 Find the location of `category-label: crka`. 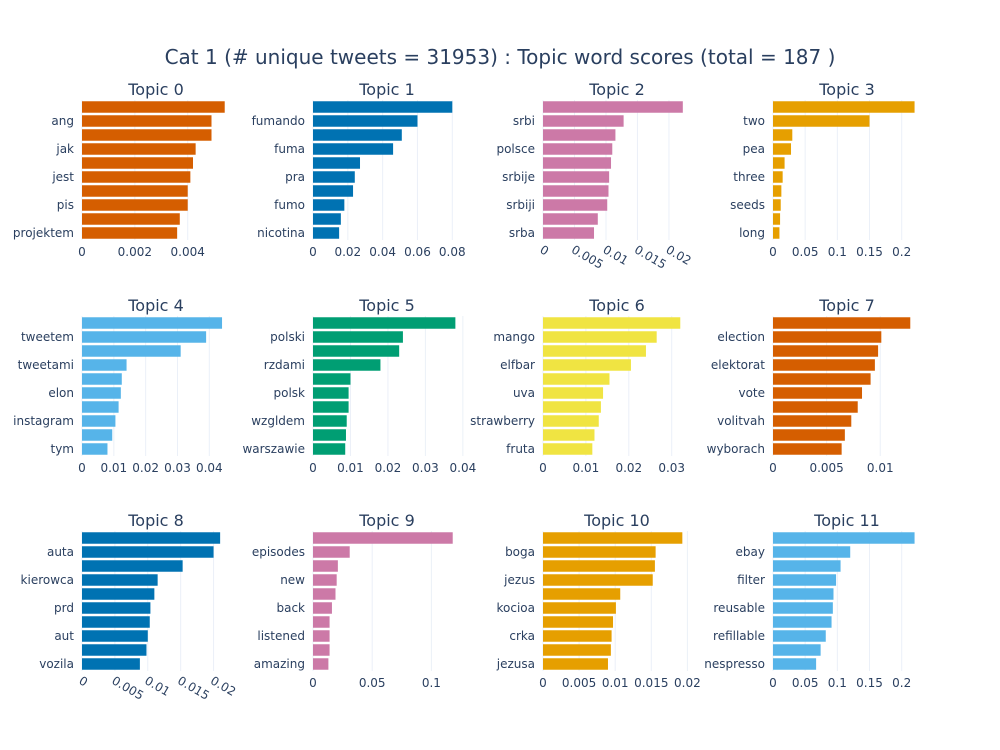

category-label: crka is located at coordinates (522, 636).